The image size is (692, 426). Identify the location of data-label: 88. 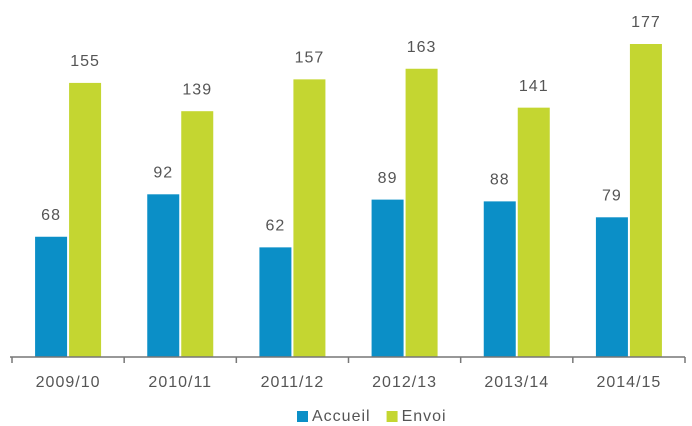
(500, 180).